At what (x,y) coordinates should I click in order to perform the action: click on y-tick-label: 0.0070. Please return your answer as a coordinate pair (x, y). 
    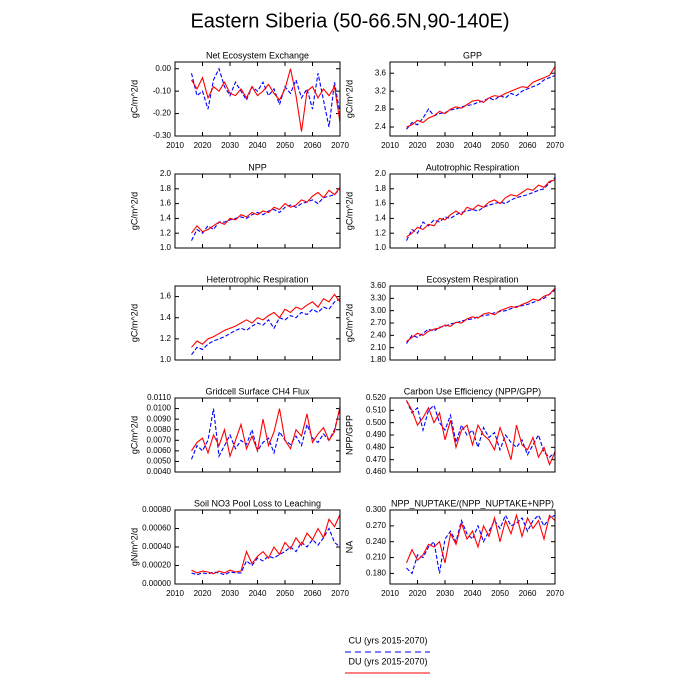
    Looking at the image, I should click on (159, 439).